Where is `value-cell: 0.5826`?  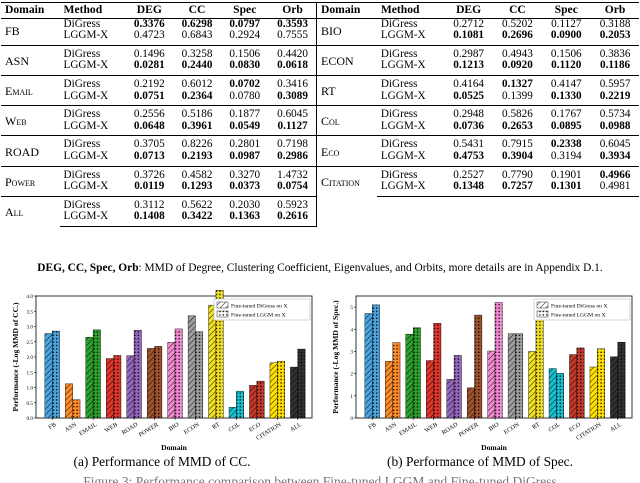
value-cell: 0.5826 is located at coordinates (517, 113).